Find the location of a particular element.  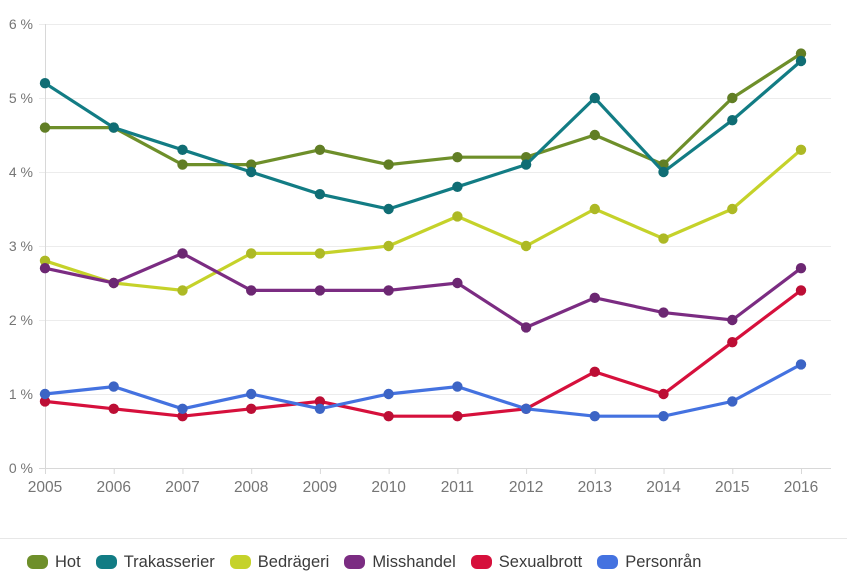

data-point-personran-2009 is located at coordinates (320, 408).